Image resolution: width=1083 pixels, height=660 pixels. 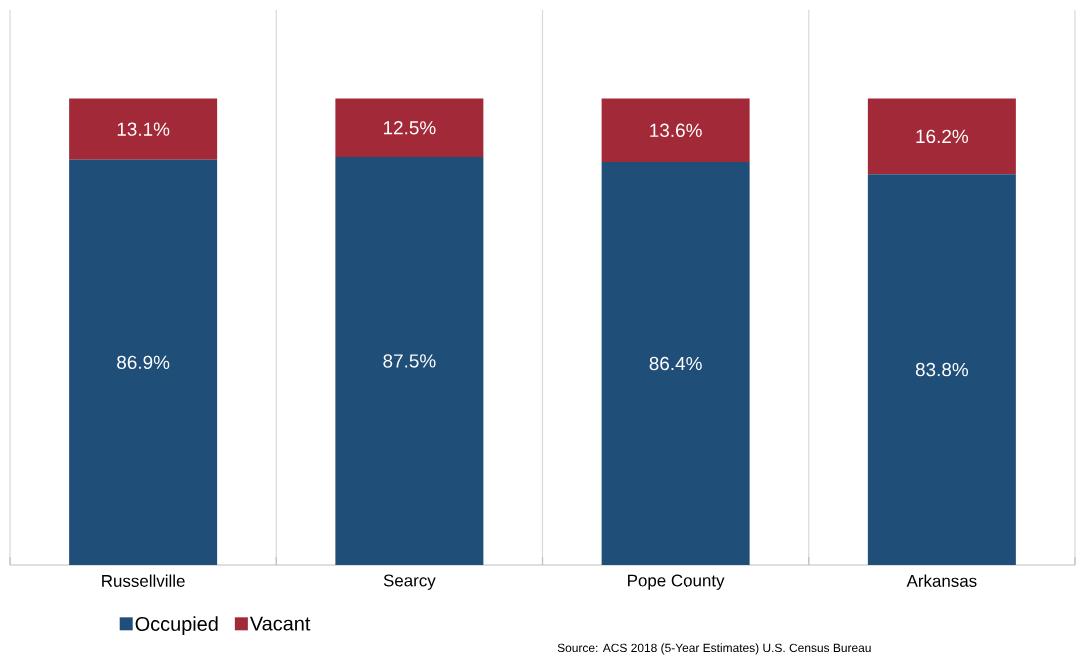 I want to click on data-label: 13.1%, so click(x=143, y=129).